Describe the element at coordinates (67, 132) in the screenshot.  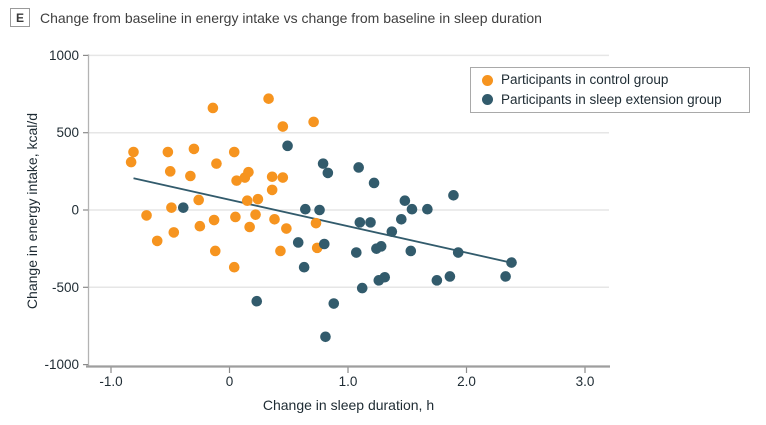
I see `y-tick-label: 500` at that location.